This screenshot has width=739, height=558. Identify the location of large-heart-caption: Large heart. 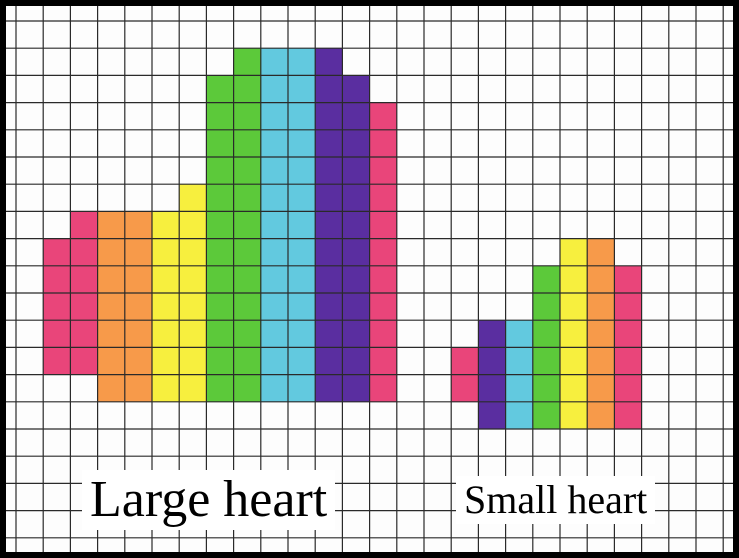
(209, 500).